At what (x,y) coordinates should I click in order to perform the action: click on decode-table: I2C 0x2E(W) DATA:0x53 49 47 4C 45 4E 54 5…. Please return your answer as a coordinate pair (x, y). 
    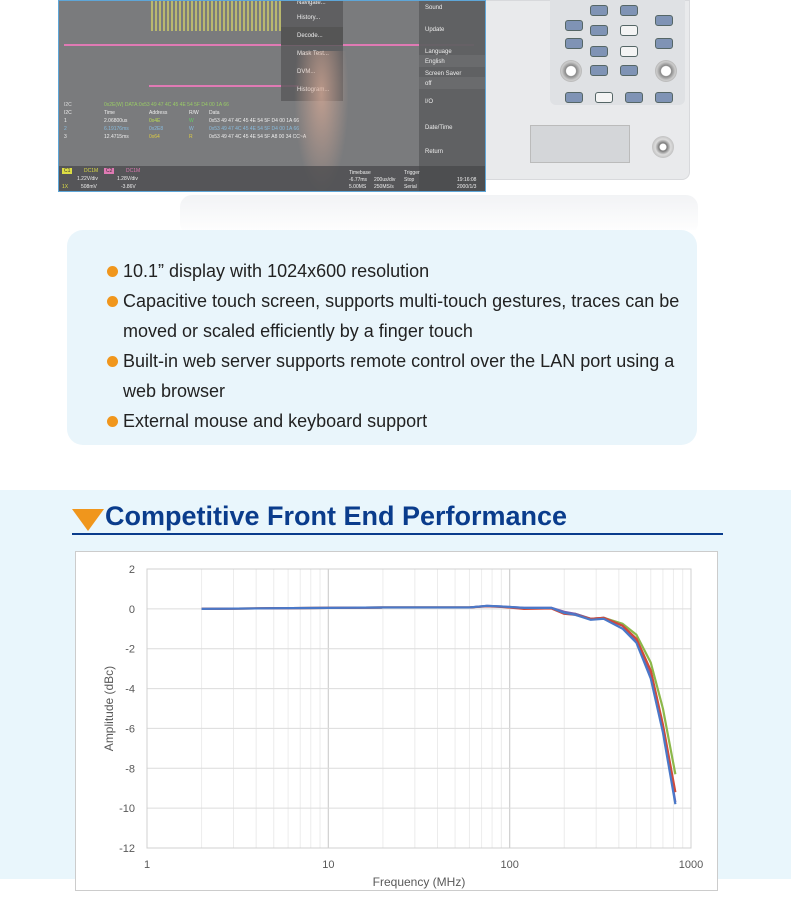
    Looking at the image, I should click on (185, 121).